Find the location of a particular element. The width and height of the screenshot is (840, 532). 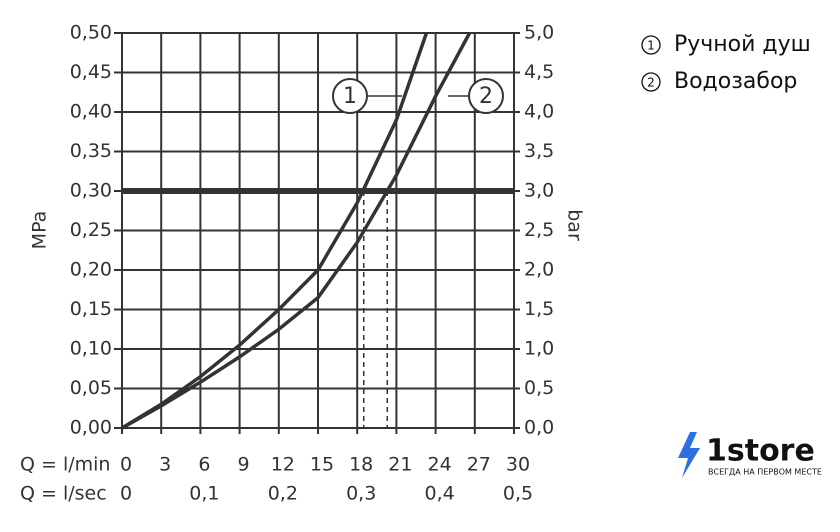

x-tick-label: 18 is located at coordinates (361, 465).